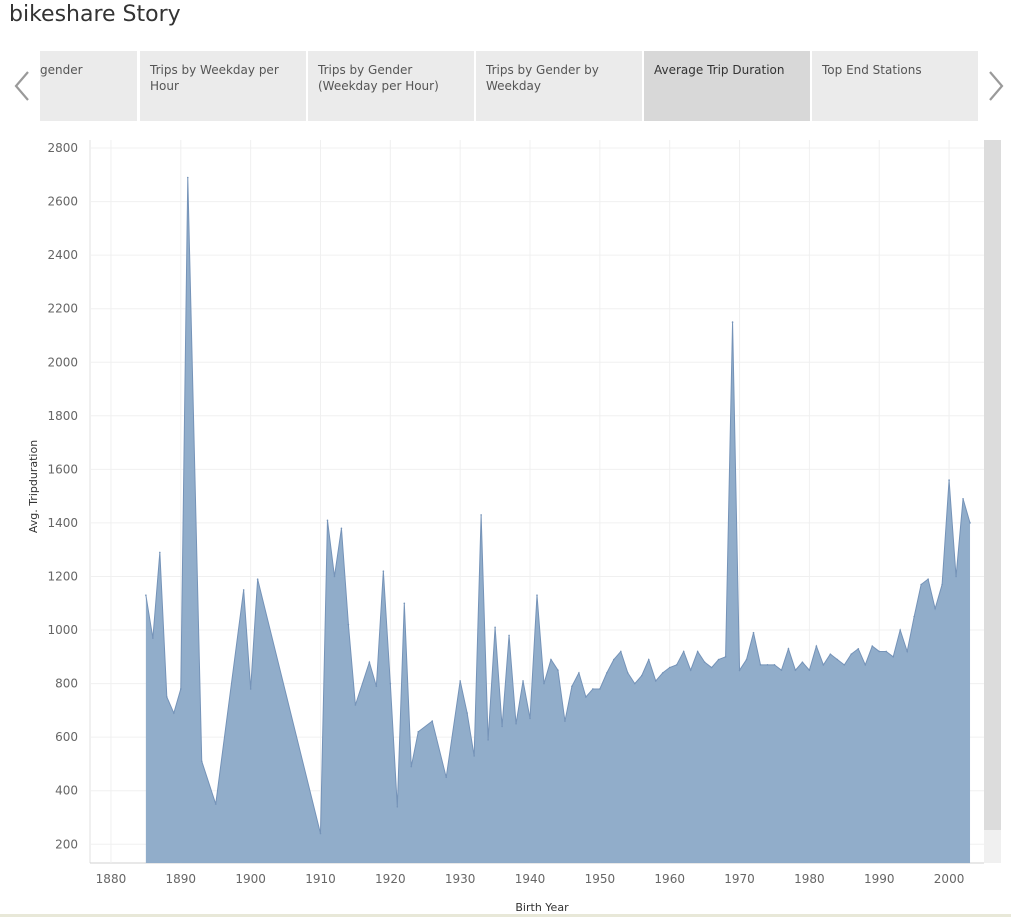  Describe the element at coordinates (460, 879) in the screenshot. I see `x-tick-label: 1930` at that location.